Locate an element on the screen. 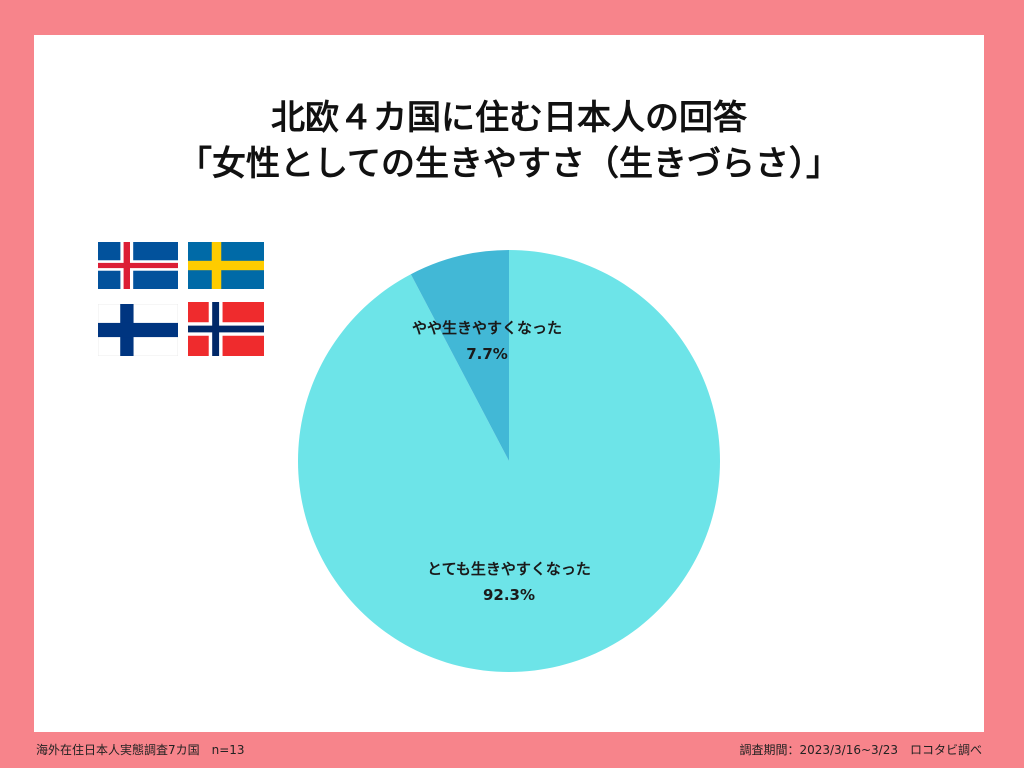  pie-slice-label-1: やや生きやすくなった is located at coordinates (487, 328).